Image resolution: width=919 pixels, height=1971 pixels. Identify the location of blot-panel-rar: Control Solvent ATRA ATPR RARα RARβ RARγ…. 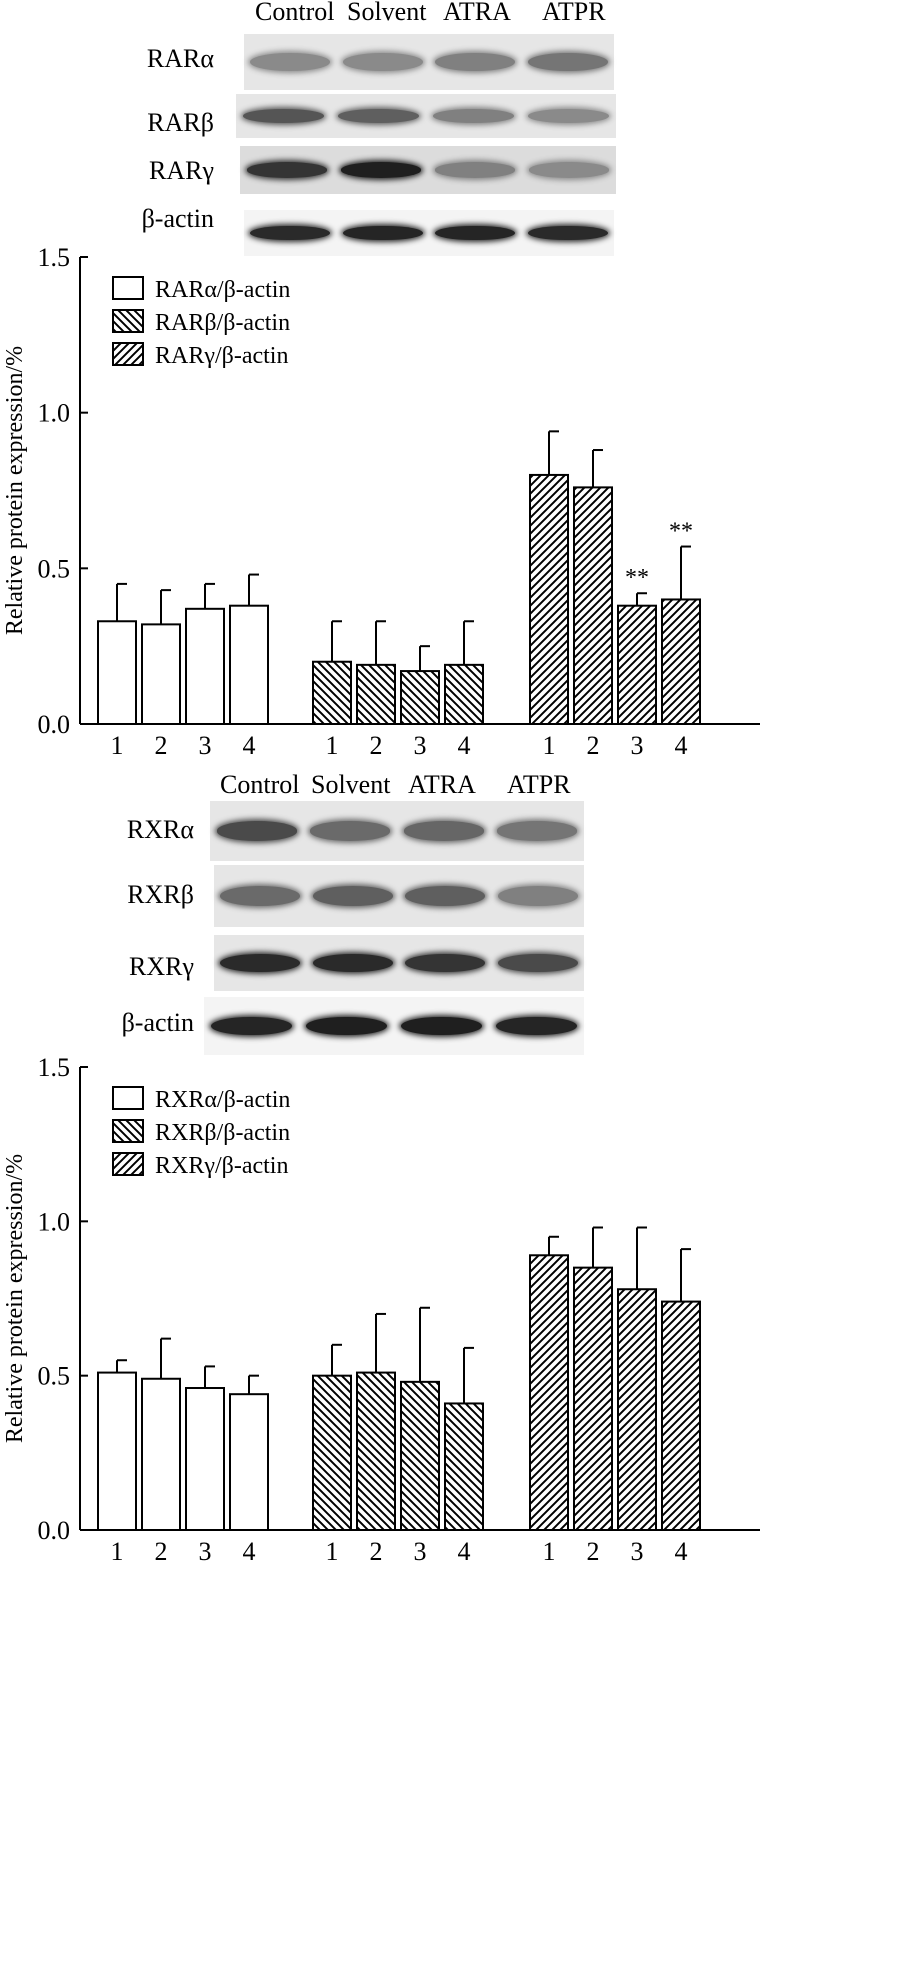
(459, 131).